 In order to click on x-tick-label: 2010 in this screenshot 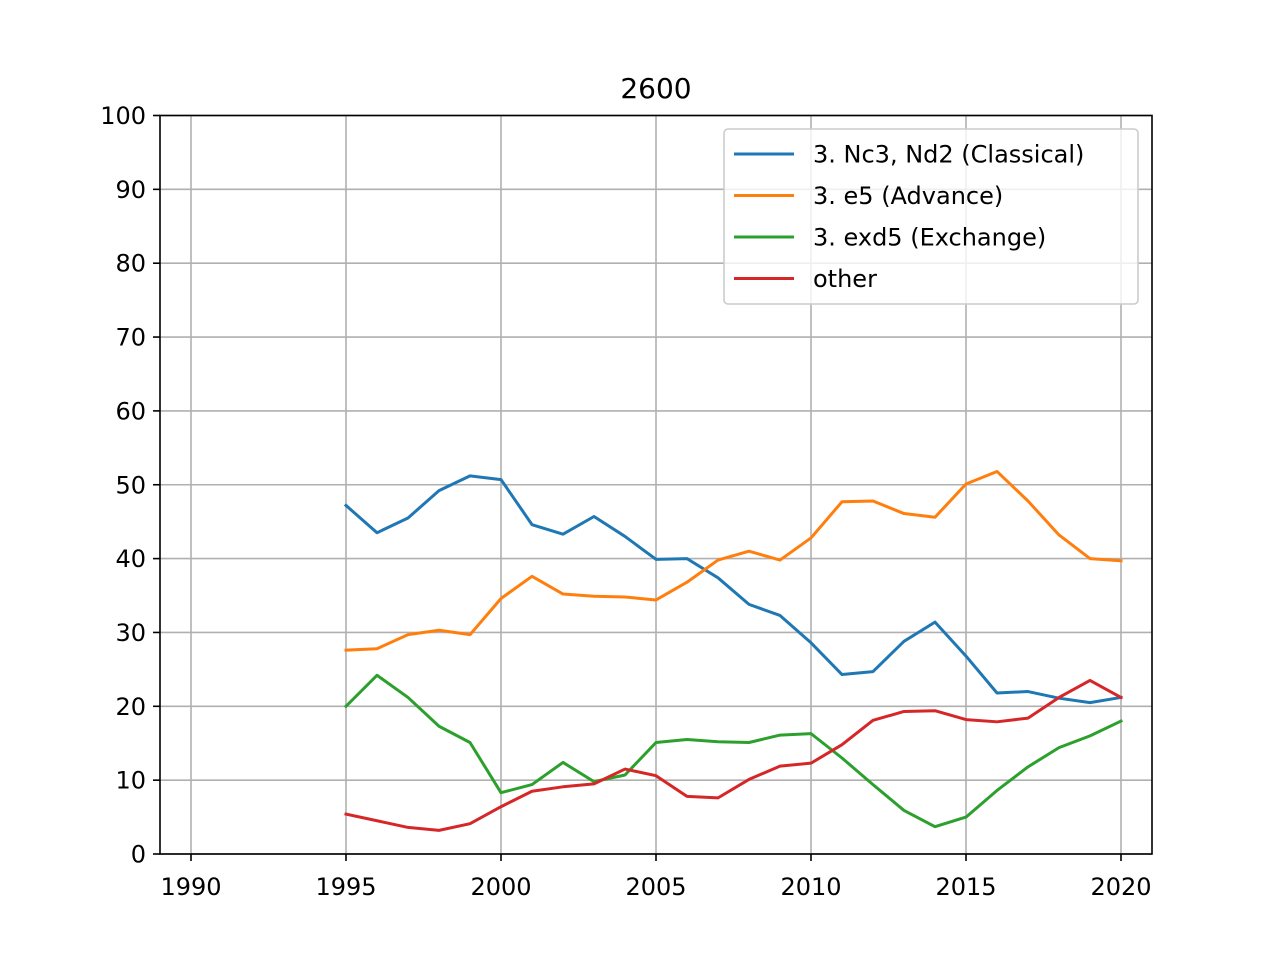, I will do `click(810, 887)`.